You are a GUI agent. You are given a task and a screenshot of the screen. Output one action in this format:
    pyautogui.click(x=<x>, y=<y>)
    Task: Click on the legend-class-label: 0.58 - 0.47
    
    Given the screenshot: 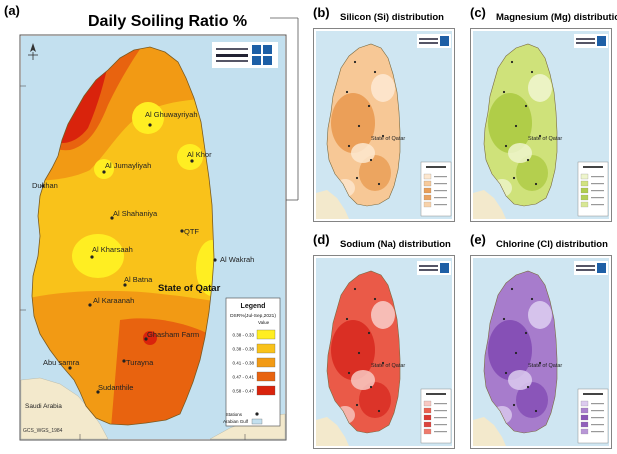 What is the action you would take?
    pyautogui.click(x=243, y=391)
    